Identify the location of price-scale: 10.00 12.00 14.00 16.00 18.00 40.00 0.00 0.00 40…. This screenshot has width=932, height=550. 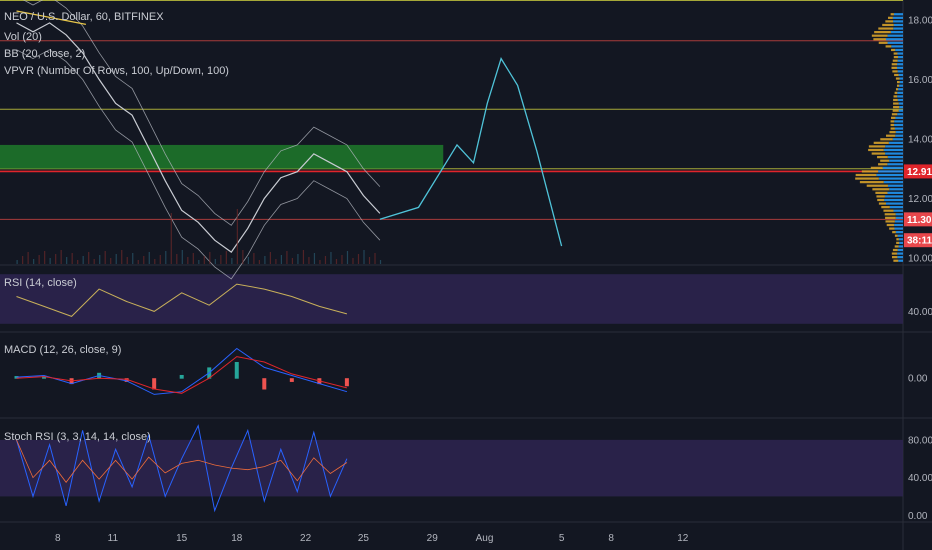
(918, 268).